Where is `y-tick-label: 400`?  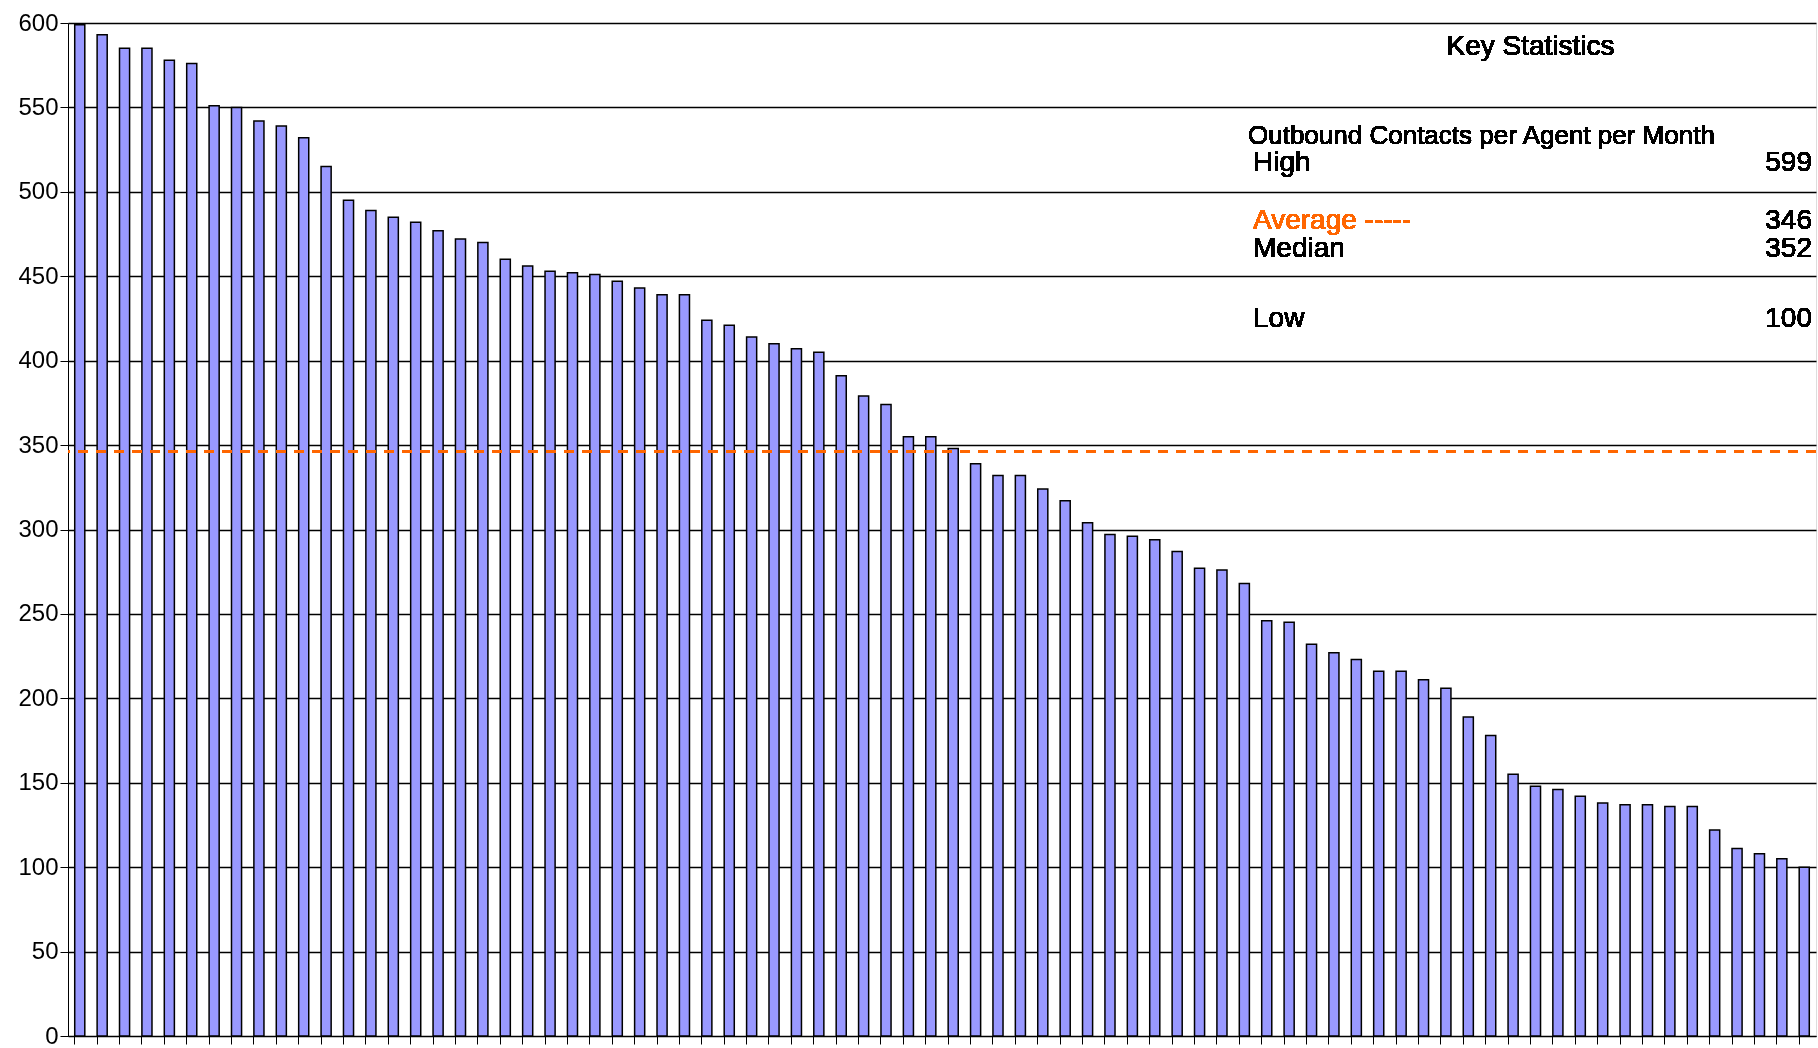
y-tick-label: 400 is located at coordinates (38, 360).